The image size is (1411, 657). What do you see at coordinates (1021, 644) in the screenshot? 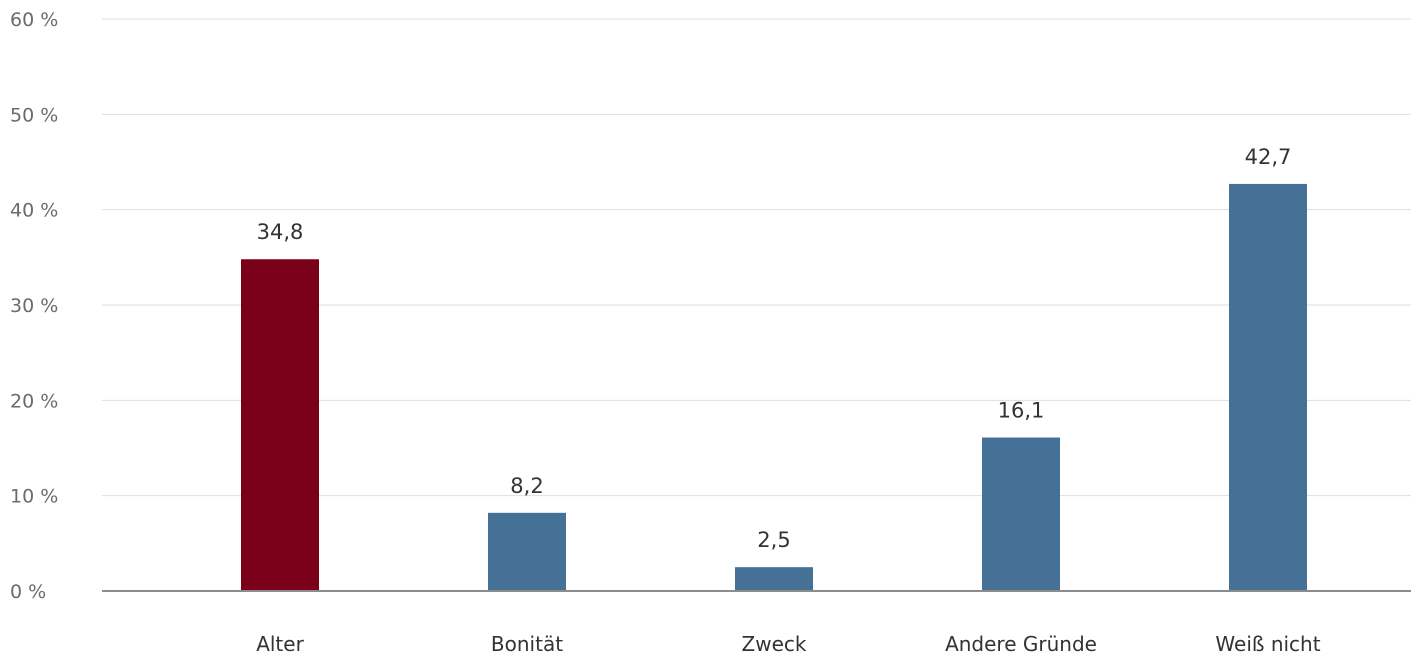
I see `x-category-label: Andere Gründe` at bounding box center [1021, 644].